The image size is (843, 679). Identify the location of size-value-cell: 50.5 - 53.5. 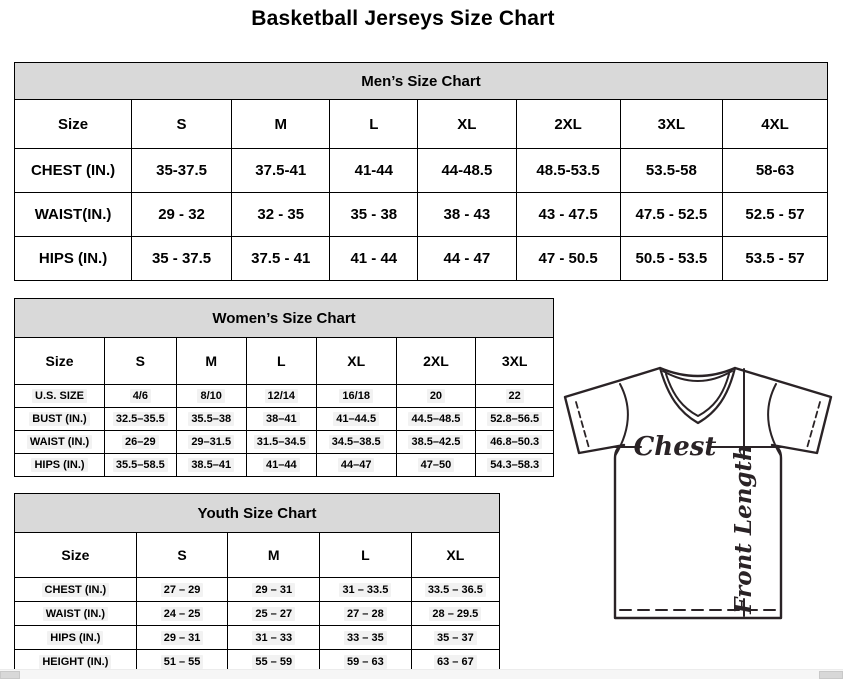
(671, 258).